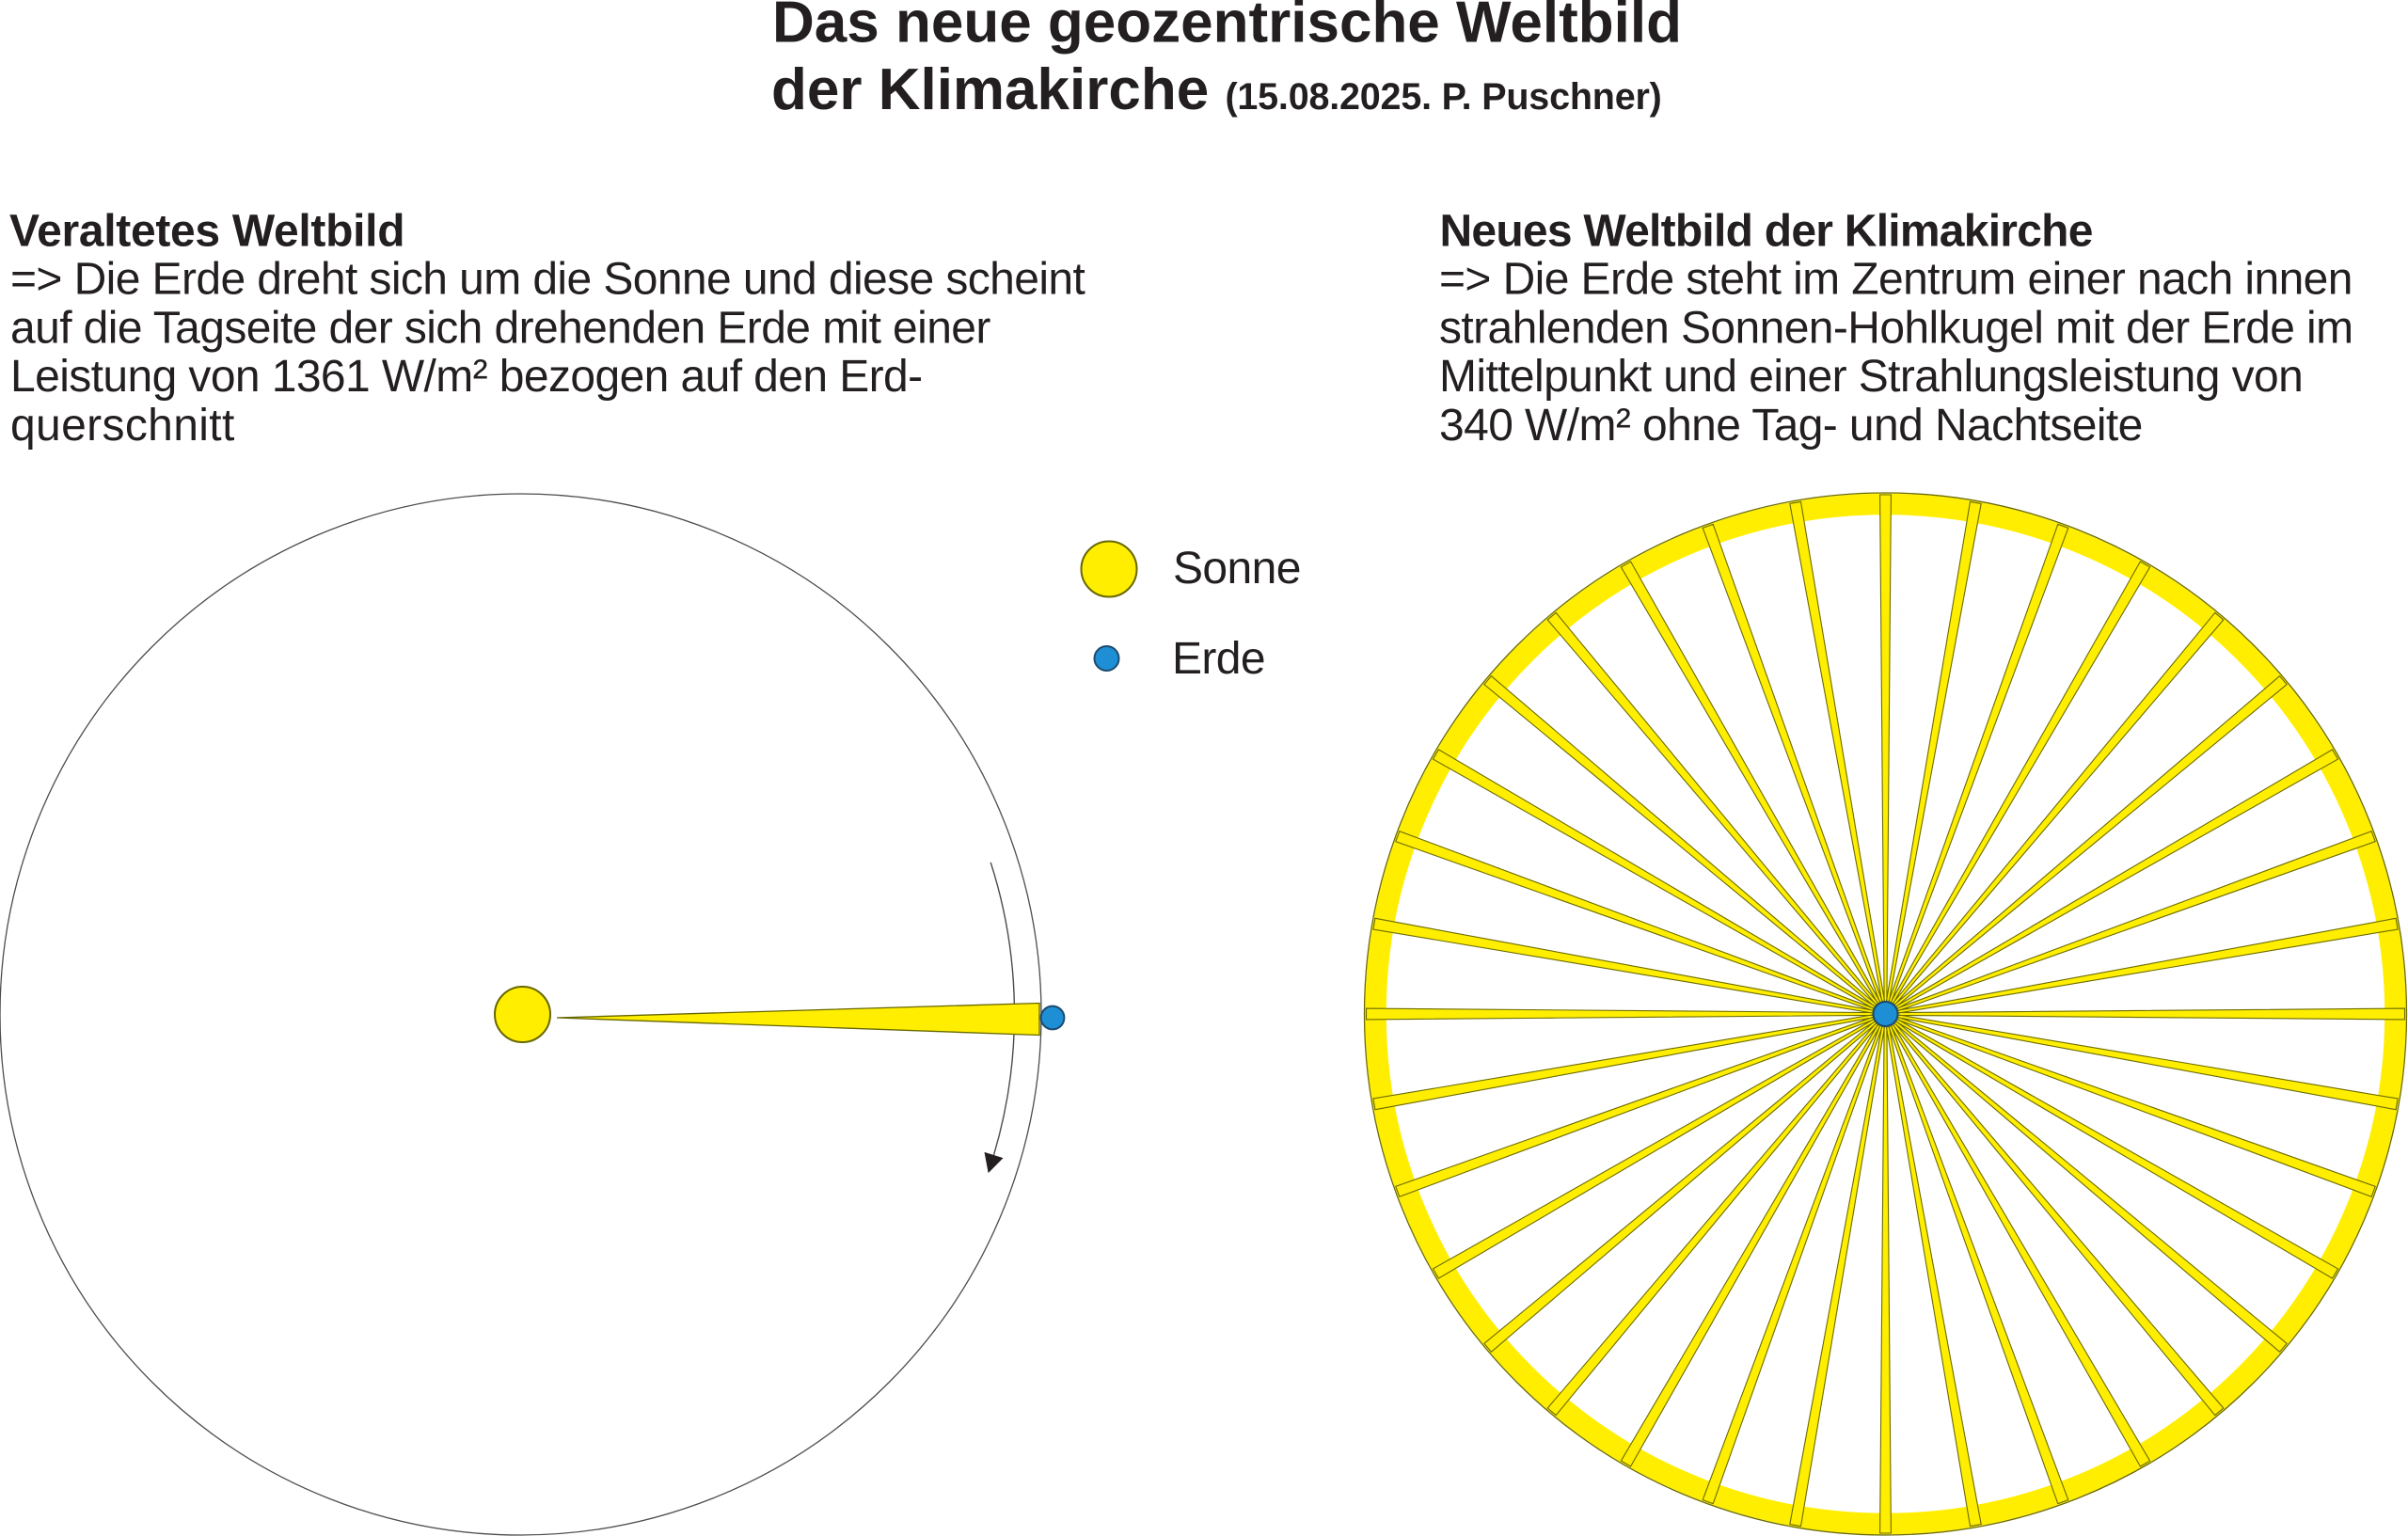 The height and width of the screenshot is (1536, 2408). I want to click on svg-text: Neues Weltbild der Klimakirche, so click(1767, 232).